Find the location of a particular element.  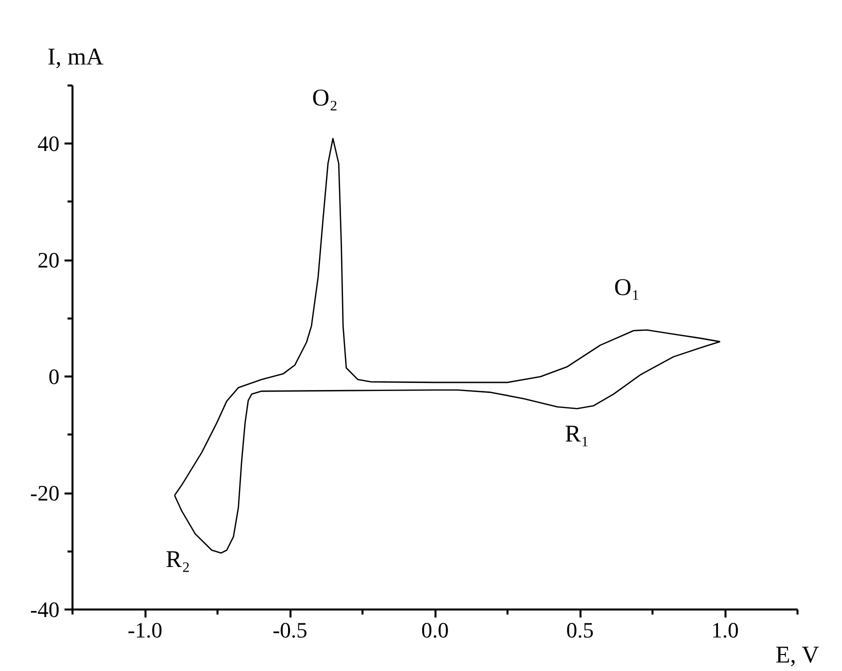

x-tick-label: 0.5 is located at coordinates (580, 630).